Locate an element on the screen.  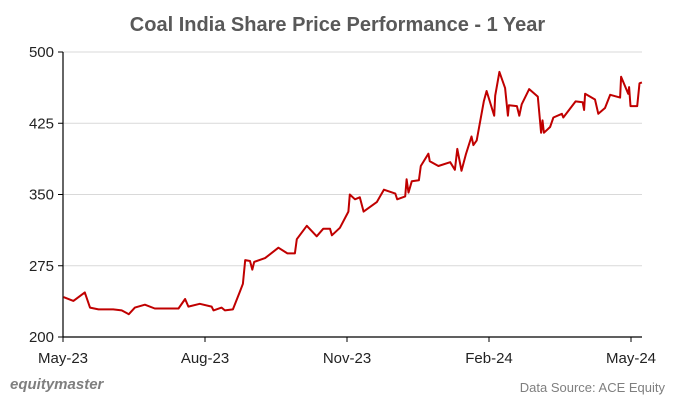
x-tick-label: Aug-23 is located at coordinates (205, 358).